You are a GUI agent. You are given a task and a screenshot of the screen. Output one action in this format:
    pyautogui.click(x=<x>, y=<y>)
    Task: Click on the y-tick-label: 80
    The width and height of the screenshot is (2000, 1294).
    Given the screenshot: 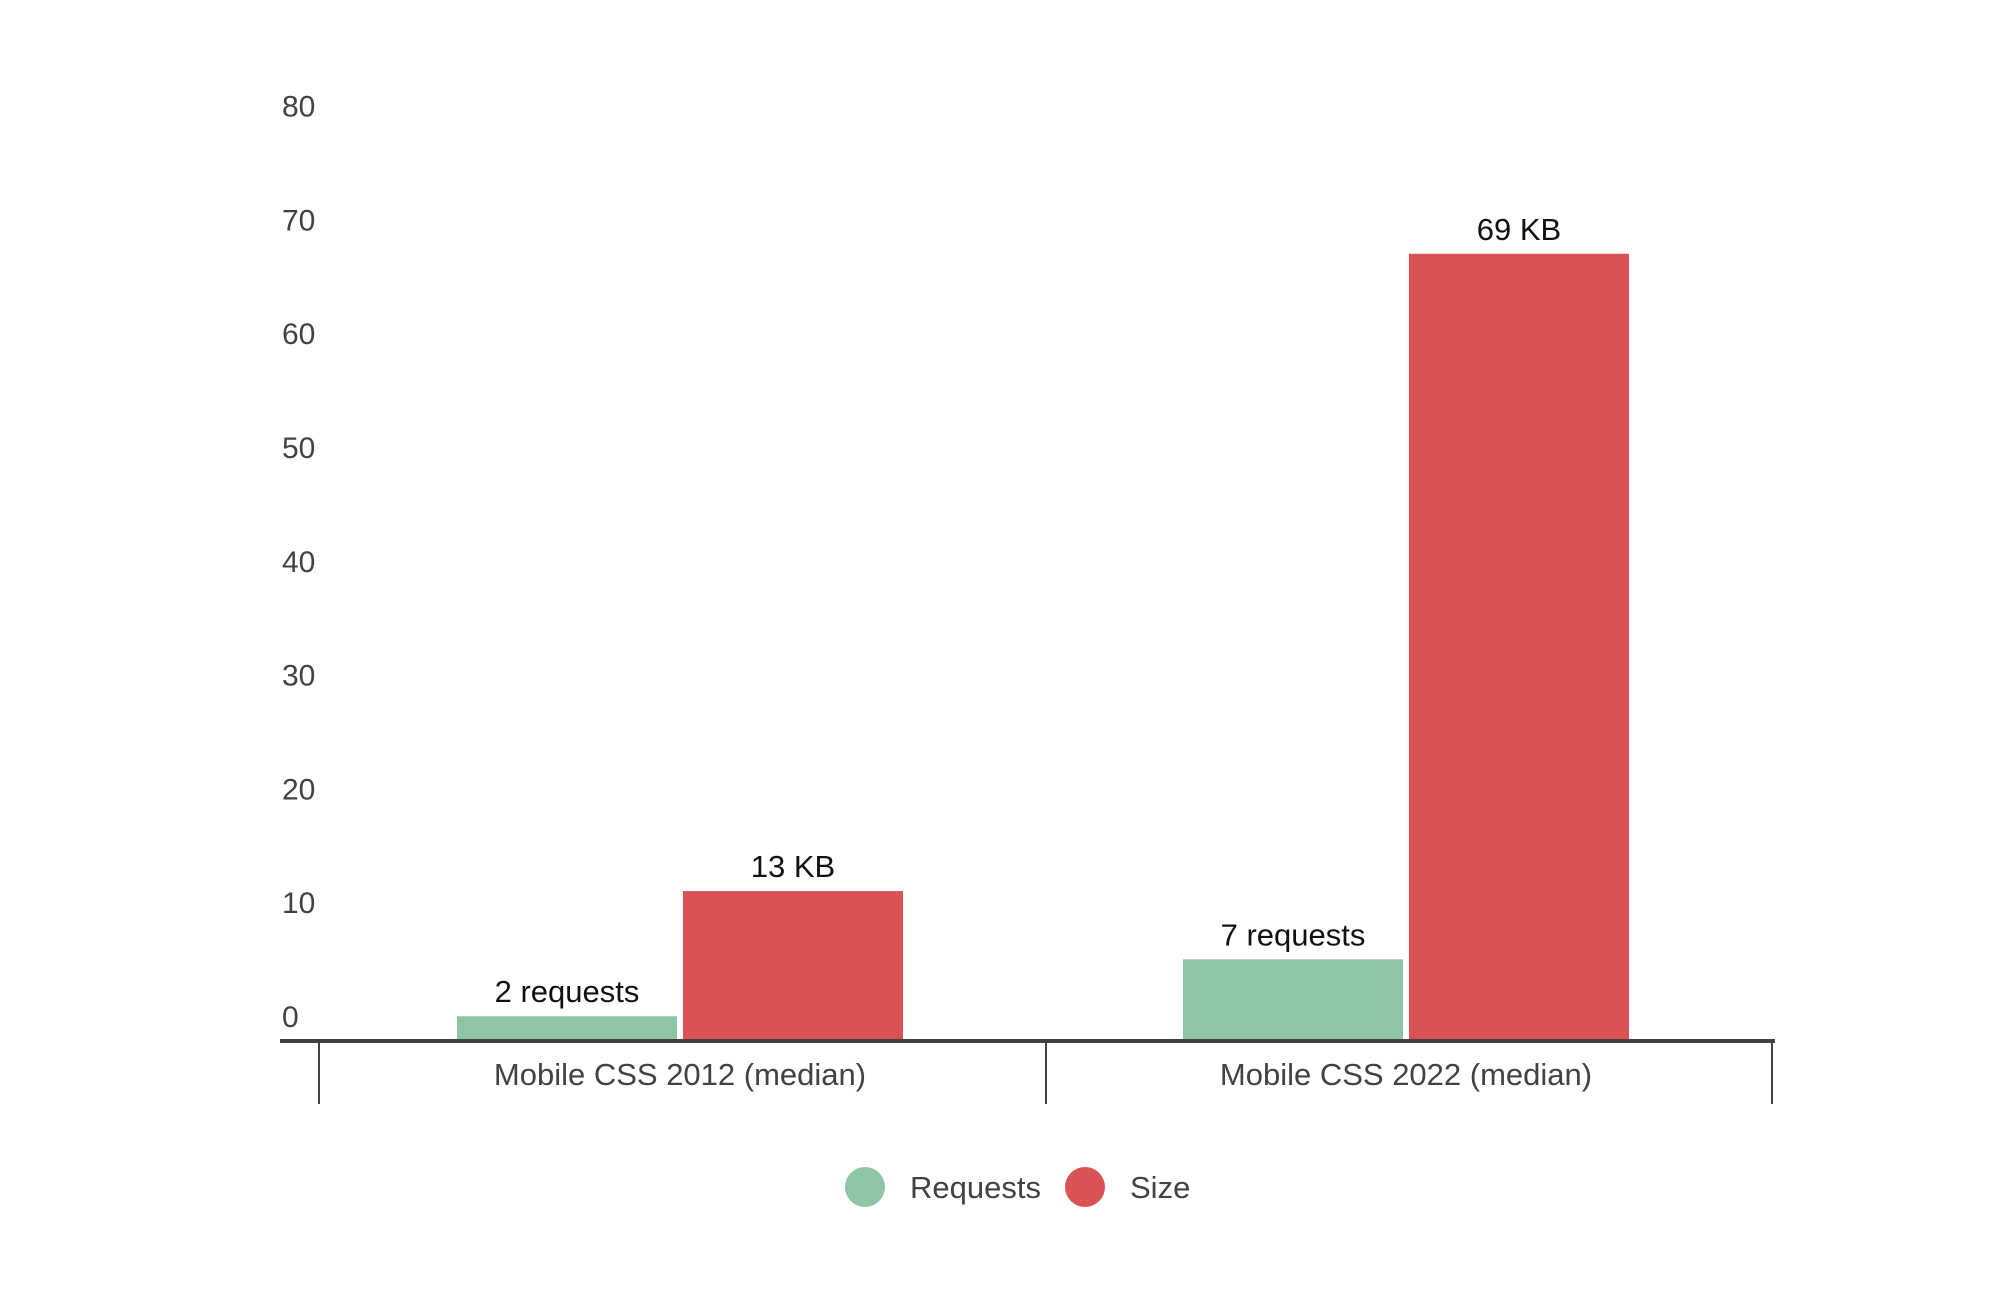 What is the action you would take?
    pyautogui.click(x=298, y=107)
    